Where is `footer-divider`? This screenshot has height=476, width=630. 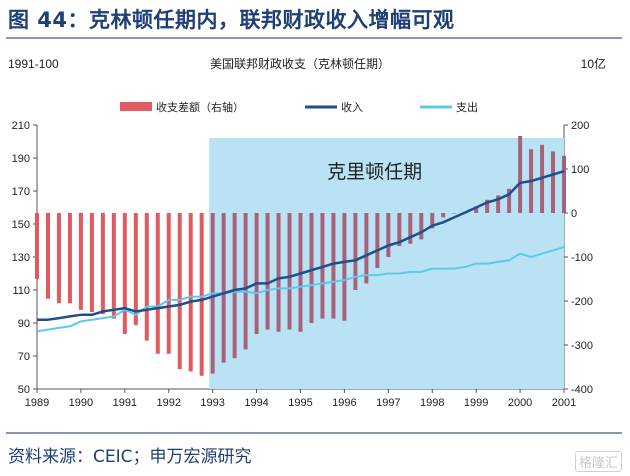
footer-divider is located at coordinates (314, 433).